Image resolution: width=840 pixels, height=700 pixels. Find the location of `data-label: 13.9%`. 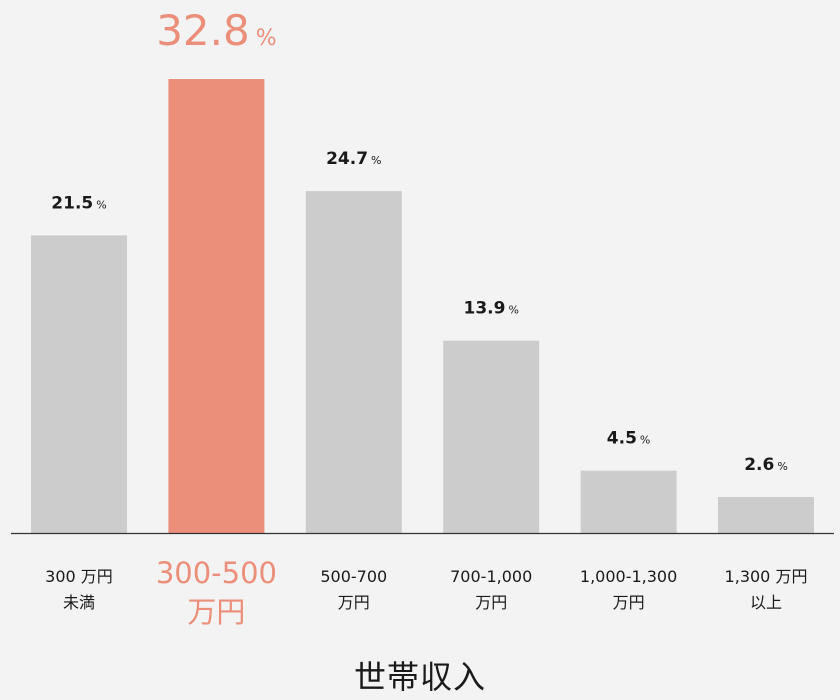

data-label: 13.9% is located at coordinates (490, 309).